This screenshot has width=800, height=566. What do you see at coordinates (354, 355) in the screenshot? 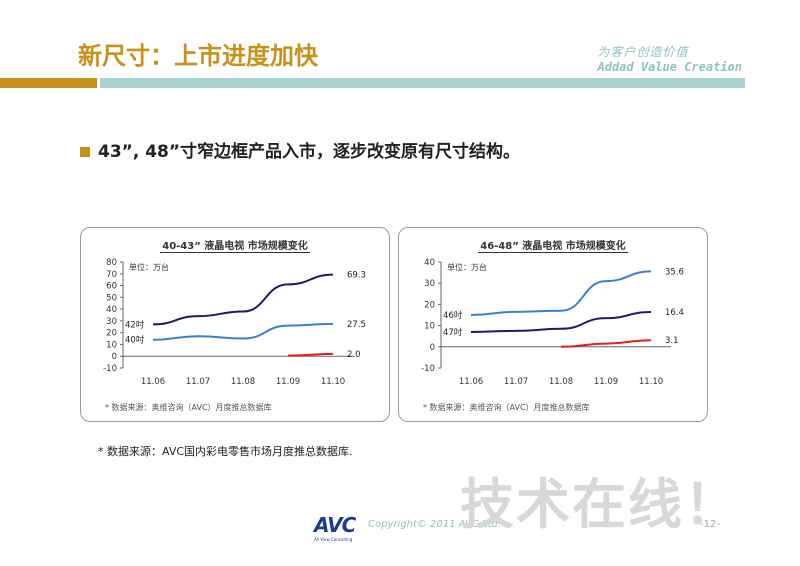
I see `data-label: 2.0` at bounding box center [354, 355].